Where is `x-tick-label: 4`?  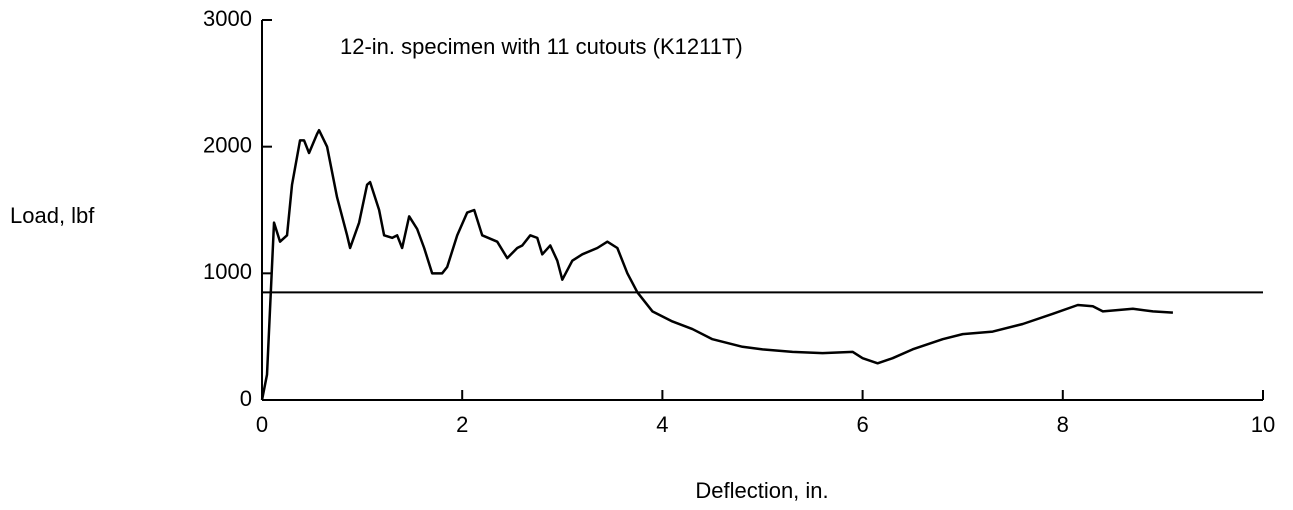 x-tick-label: 4 is located at coordinates (662, 424).